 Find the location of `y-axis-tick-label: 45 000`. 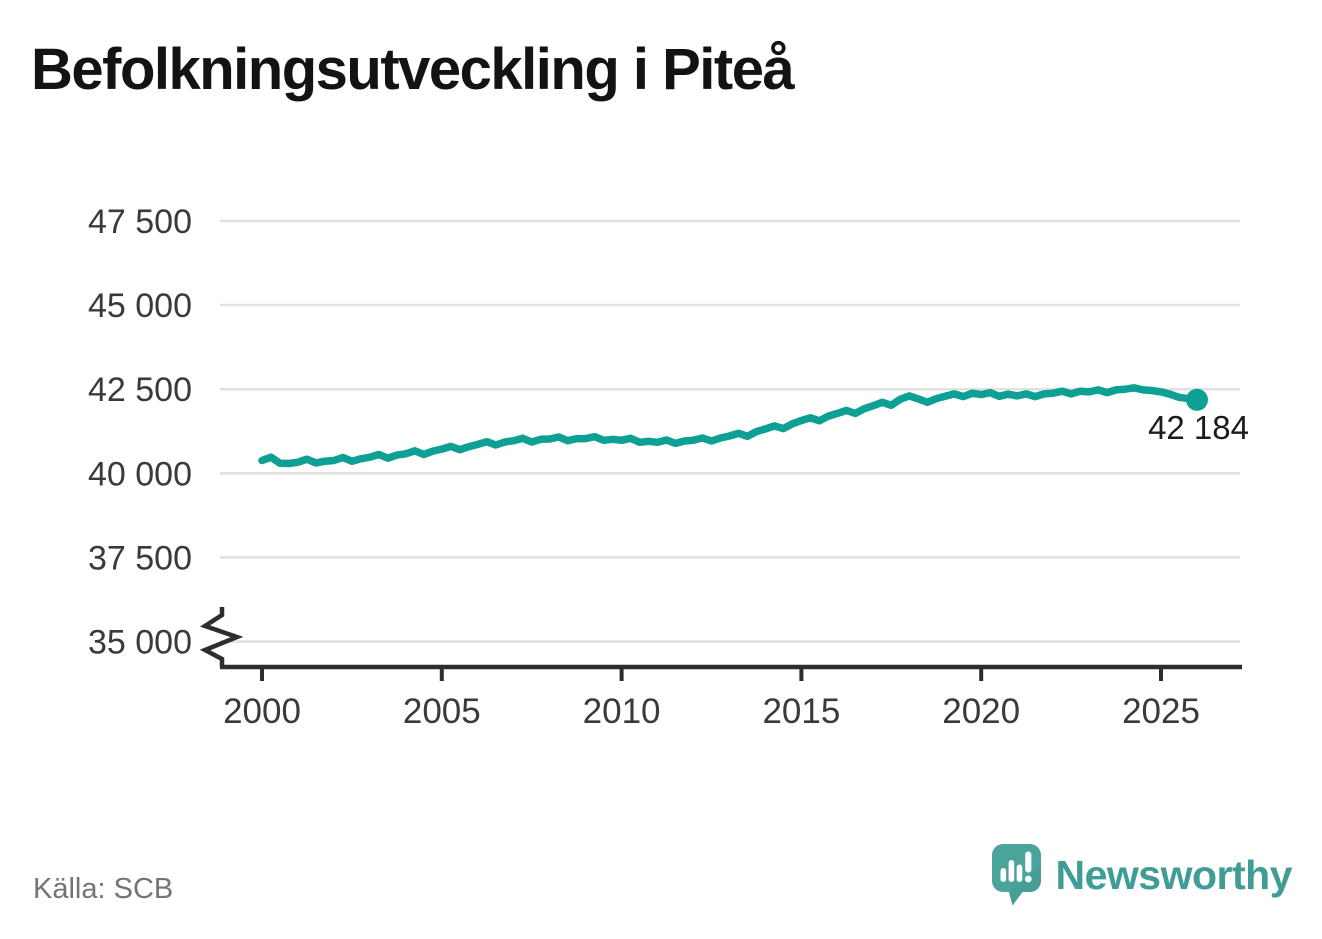

y-axis-tick-label: 45 000 is located at coordinates (140, 306).